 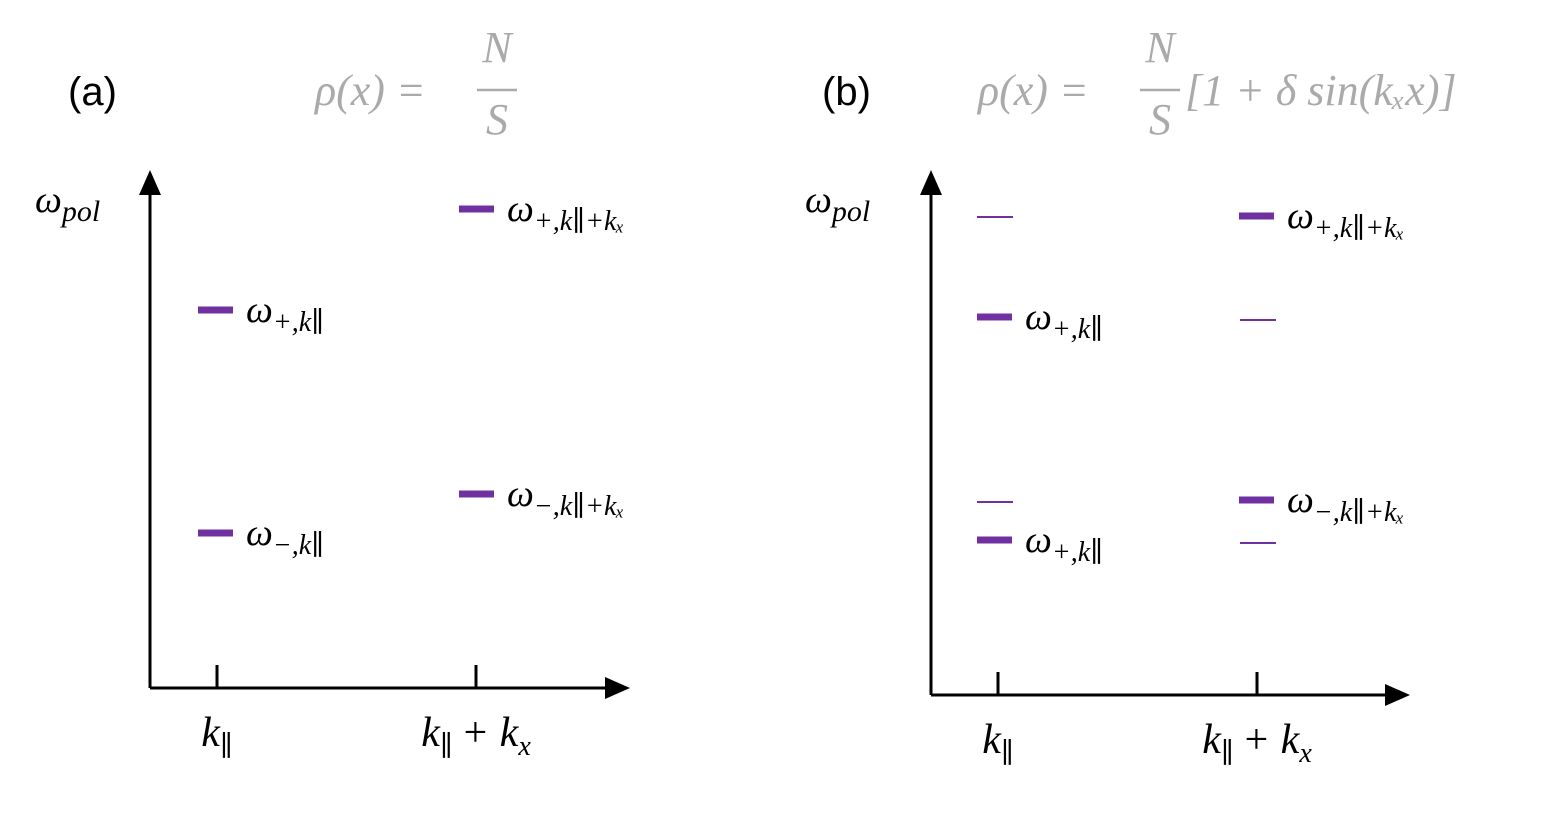 I want to click on panel-tag: (a), so click(x=92, y=92).